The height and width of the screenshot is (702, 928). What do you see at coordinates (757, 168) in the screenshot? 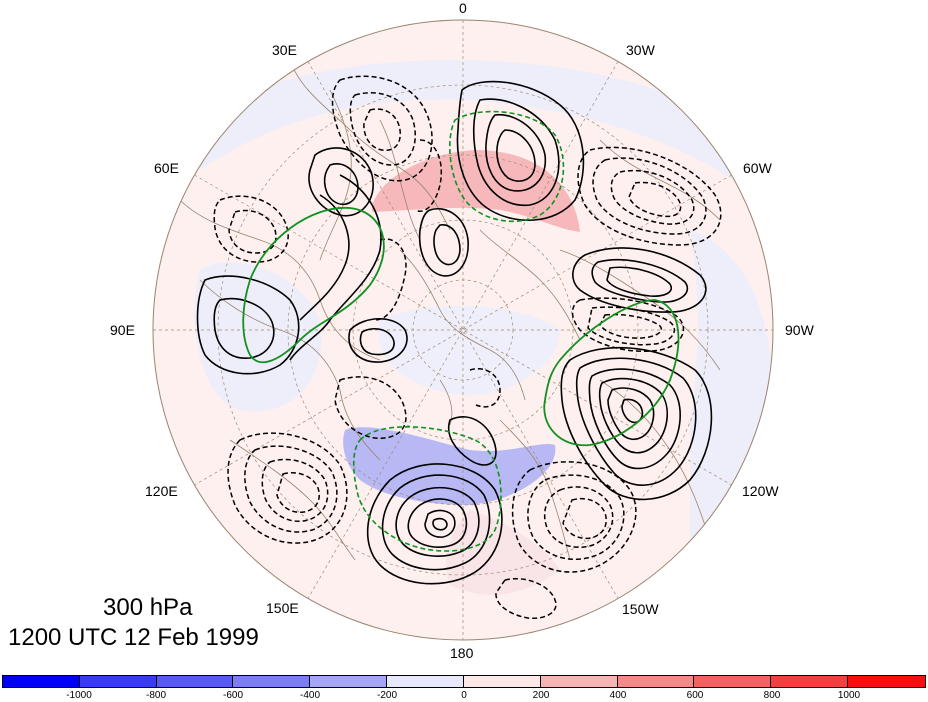
I see `lon-label-60w: 60W` at bounding box center [757, 168].